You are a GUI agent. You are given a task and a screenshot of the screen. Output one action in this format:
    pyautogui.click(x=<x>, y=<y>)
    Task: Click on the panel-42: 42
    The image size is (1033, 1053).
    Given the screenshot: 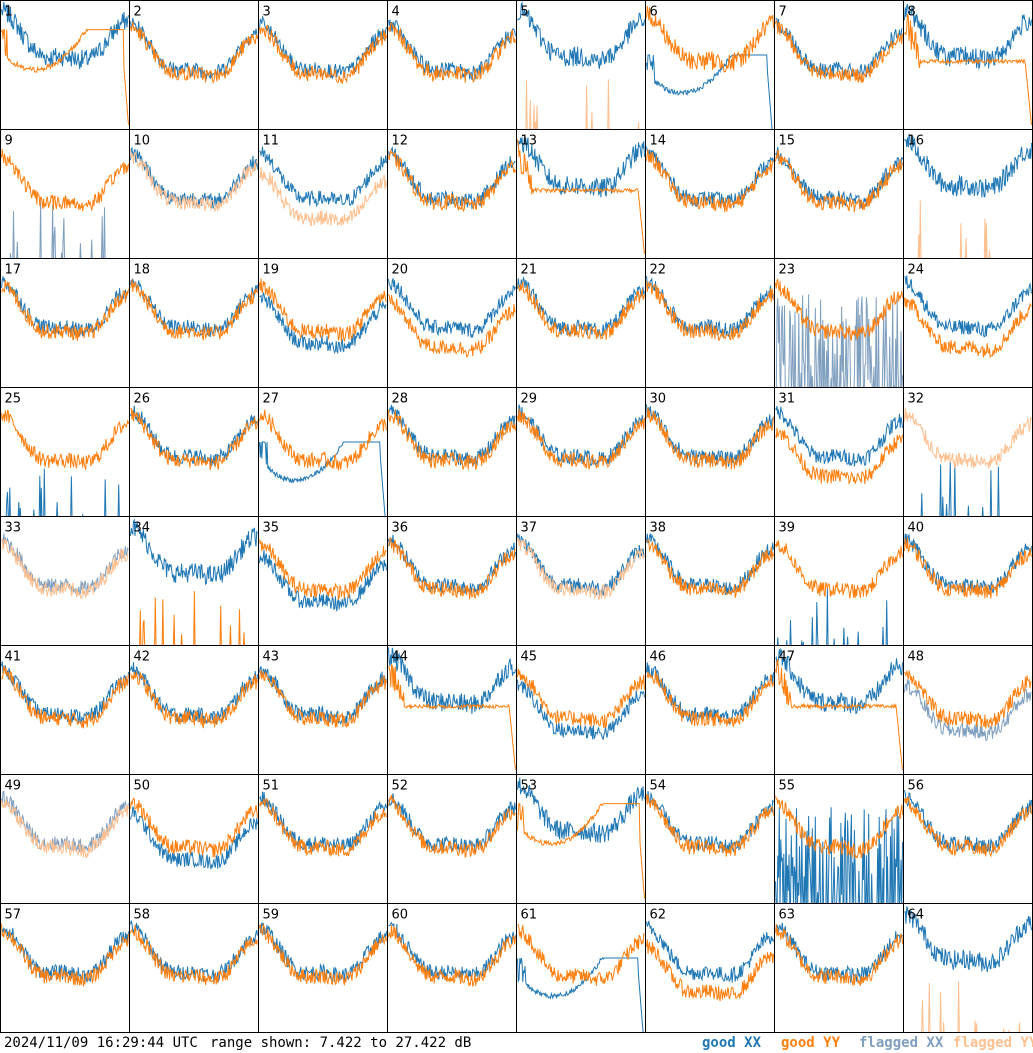 What is the action you would take?
    pyautogui.click(x=194, y=710)
    